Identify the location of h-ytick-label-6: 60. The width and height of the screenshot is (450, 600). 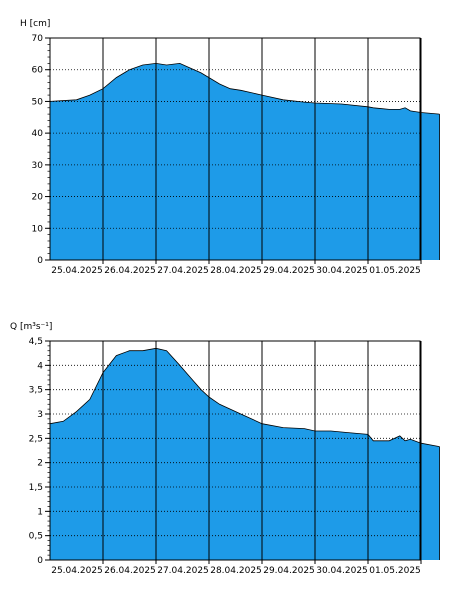
(38, 71).